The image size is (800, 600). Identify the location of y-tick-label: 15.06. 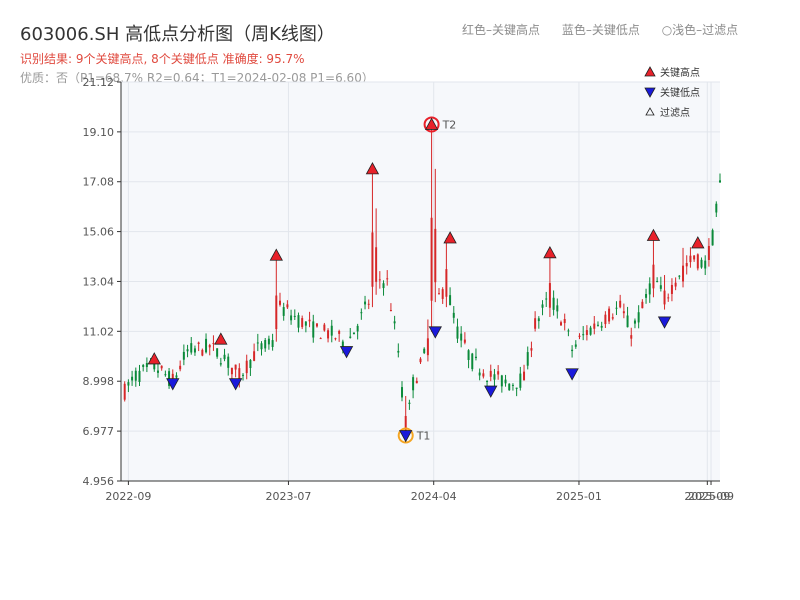
(99, 232).